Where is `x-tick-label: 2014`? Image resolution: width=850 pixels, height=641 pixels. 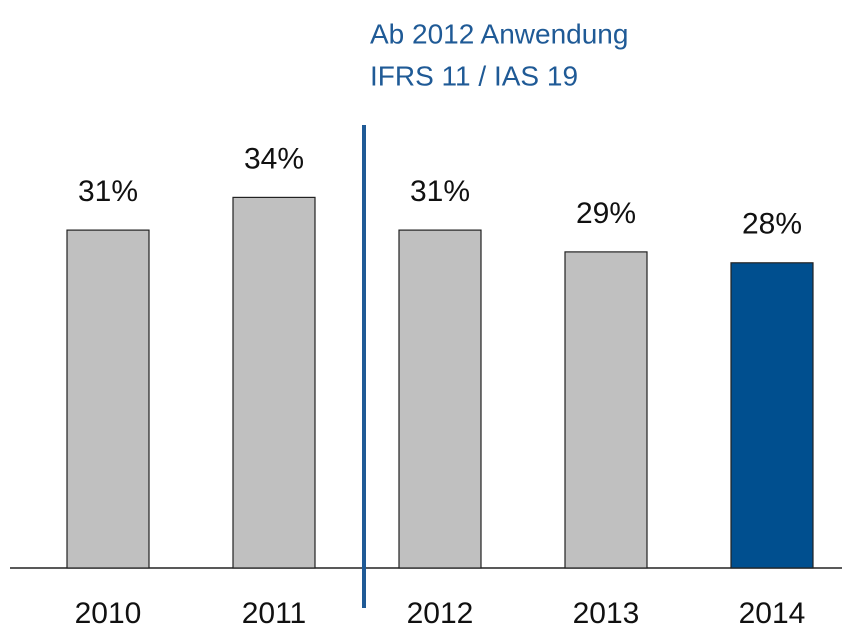
x-tick-label: 2014 is located at coordinates (772, 613).